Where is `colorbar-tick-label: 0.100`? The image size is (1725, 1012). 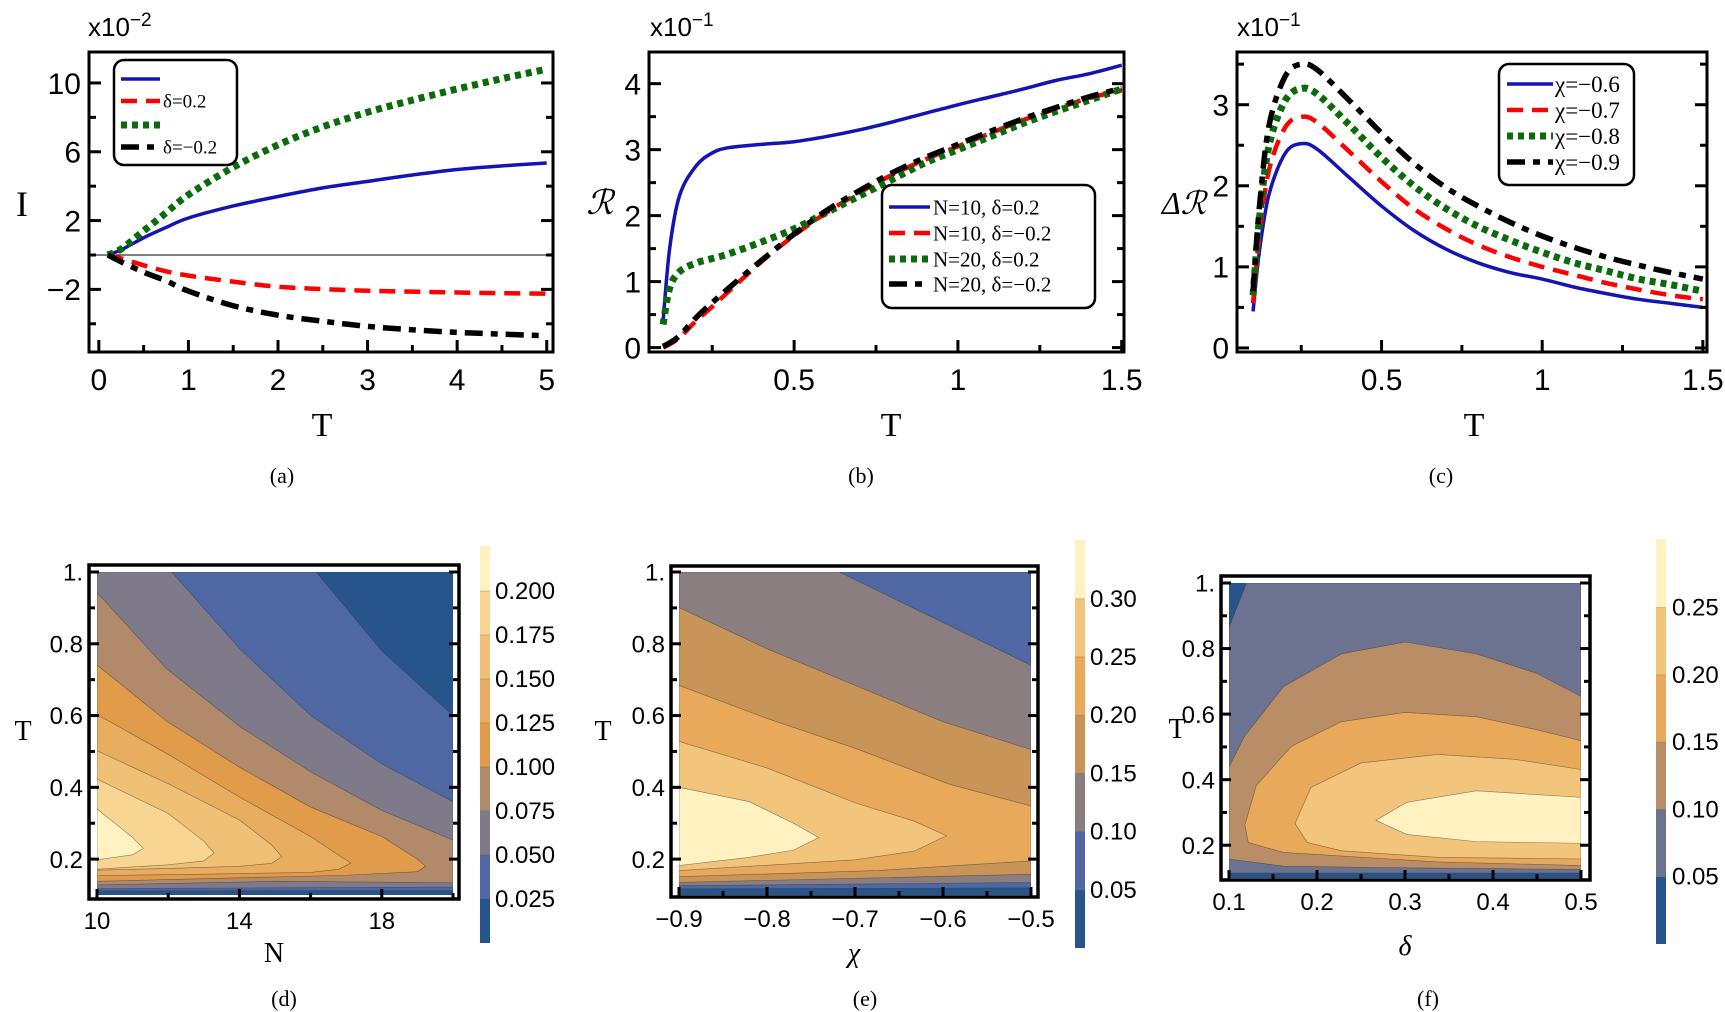 colorbar-tick-label: 0.100 is located at coordinates (525, 767).